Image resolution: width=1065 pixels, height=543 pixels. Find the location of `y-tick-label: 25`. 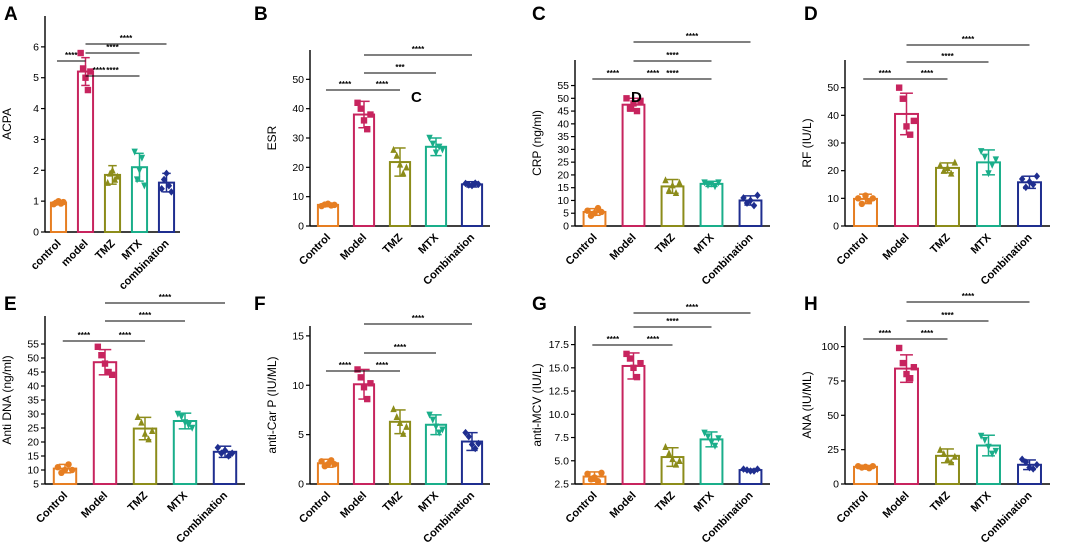

y-tick-label: 25 is located at coordinates (833, 450).